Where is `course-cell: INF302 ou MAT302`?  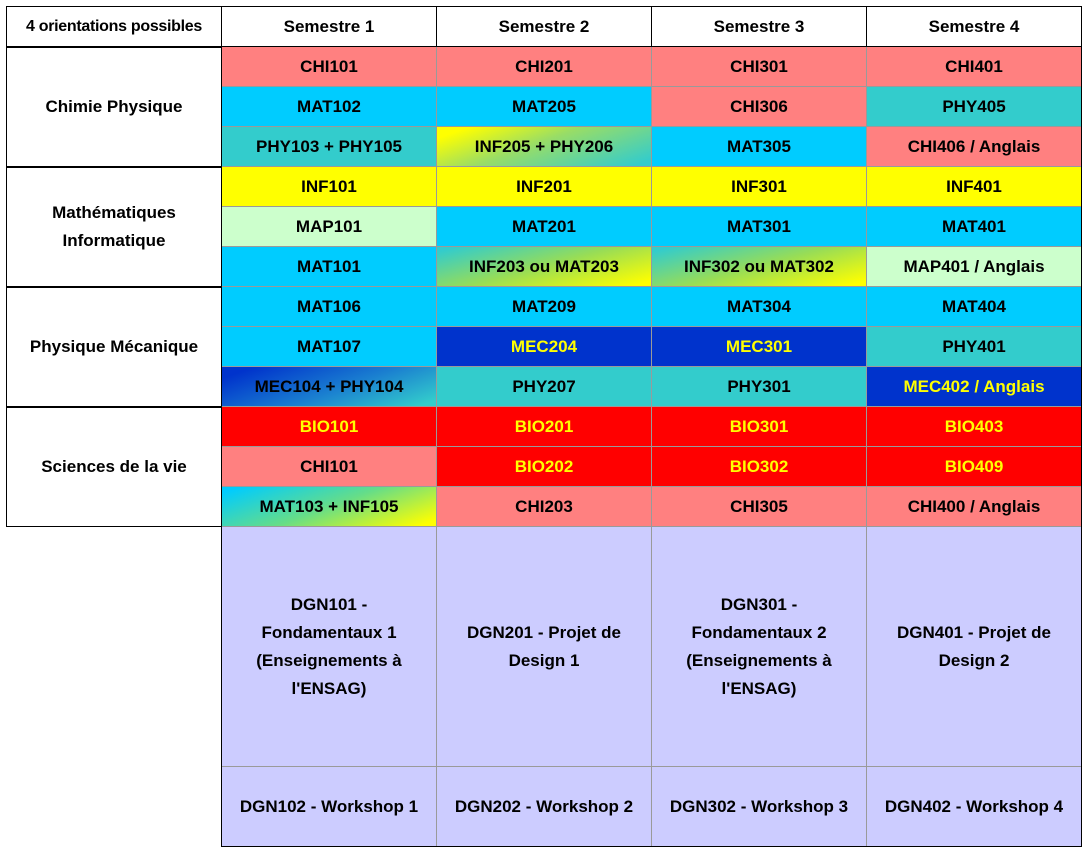 course-cell: INF302 ou MAT302 is located at coordinates (759, 267).